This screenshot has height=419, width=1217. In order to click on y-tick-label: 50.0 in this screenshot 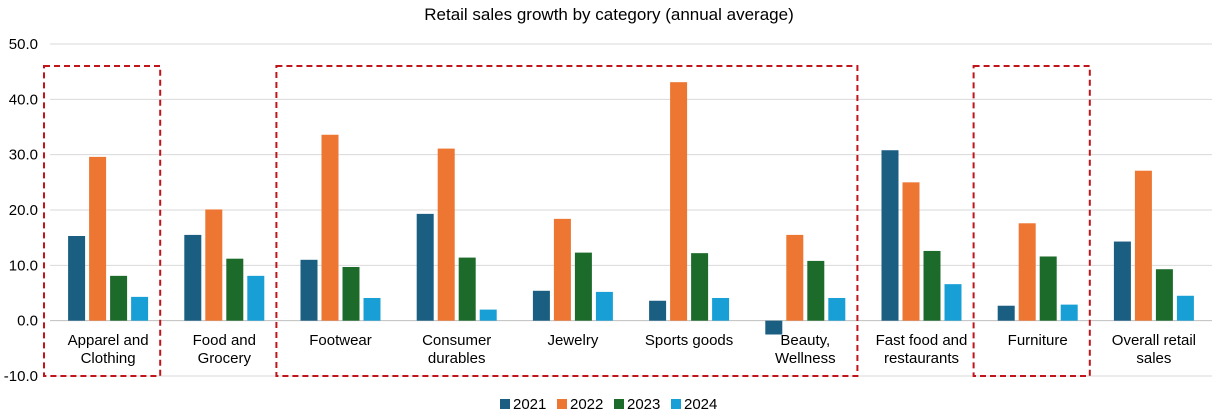, I will do `click(23, 44)`.